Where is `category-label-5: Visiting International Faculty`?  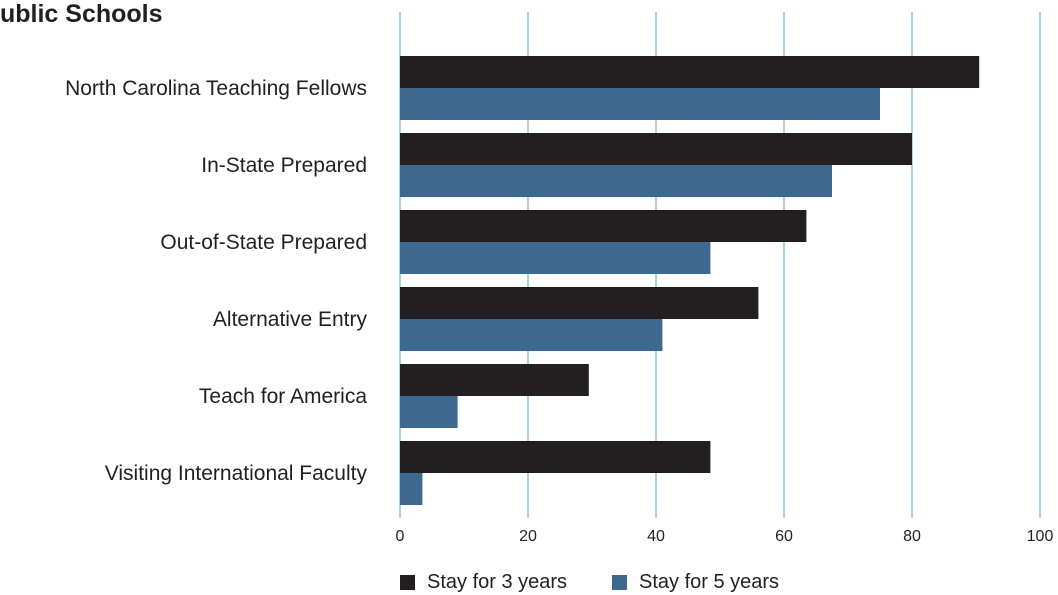 category-label-5: Visiting International Faculty is located at coordinates (236, 473).